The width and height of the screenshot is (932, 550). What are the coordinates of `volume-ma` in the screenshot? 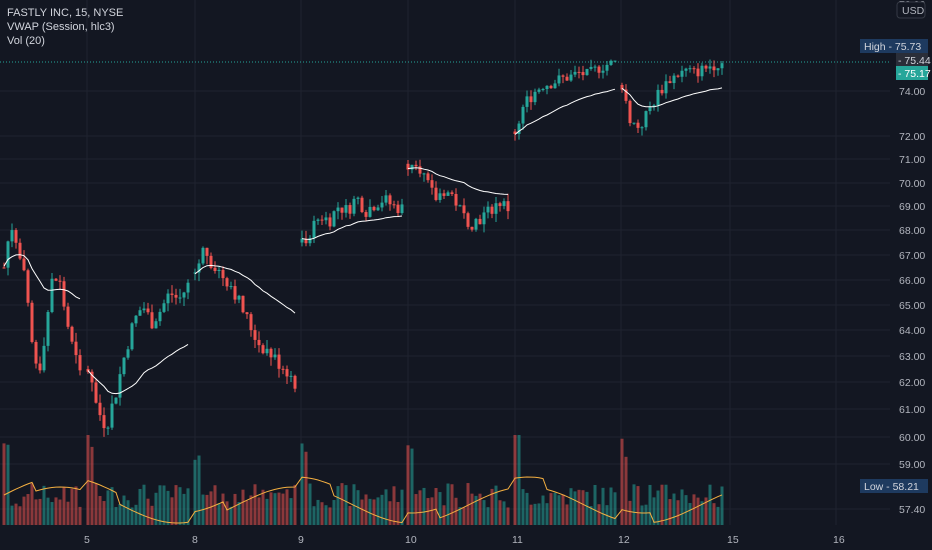 It's located at (363, 500).